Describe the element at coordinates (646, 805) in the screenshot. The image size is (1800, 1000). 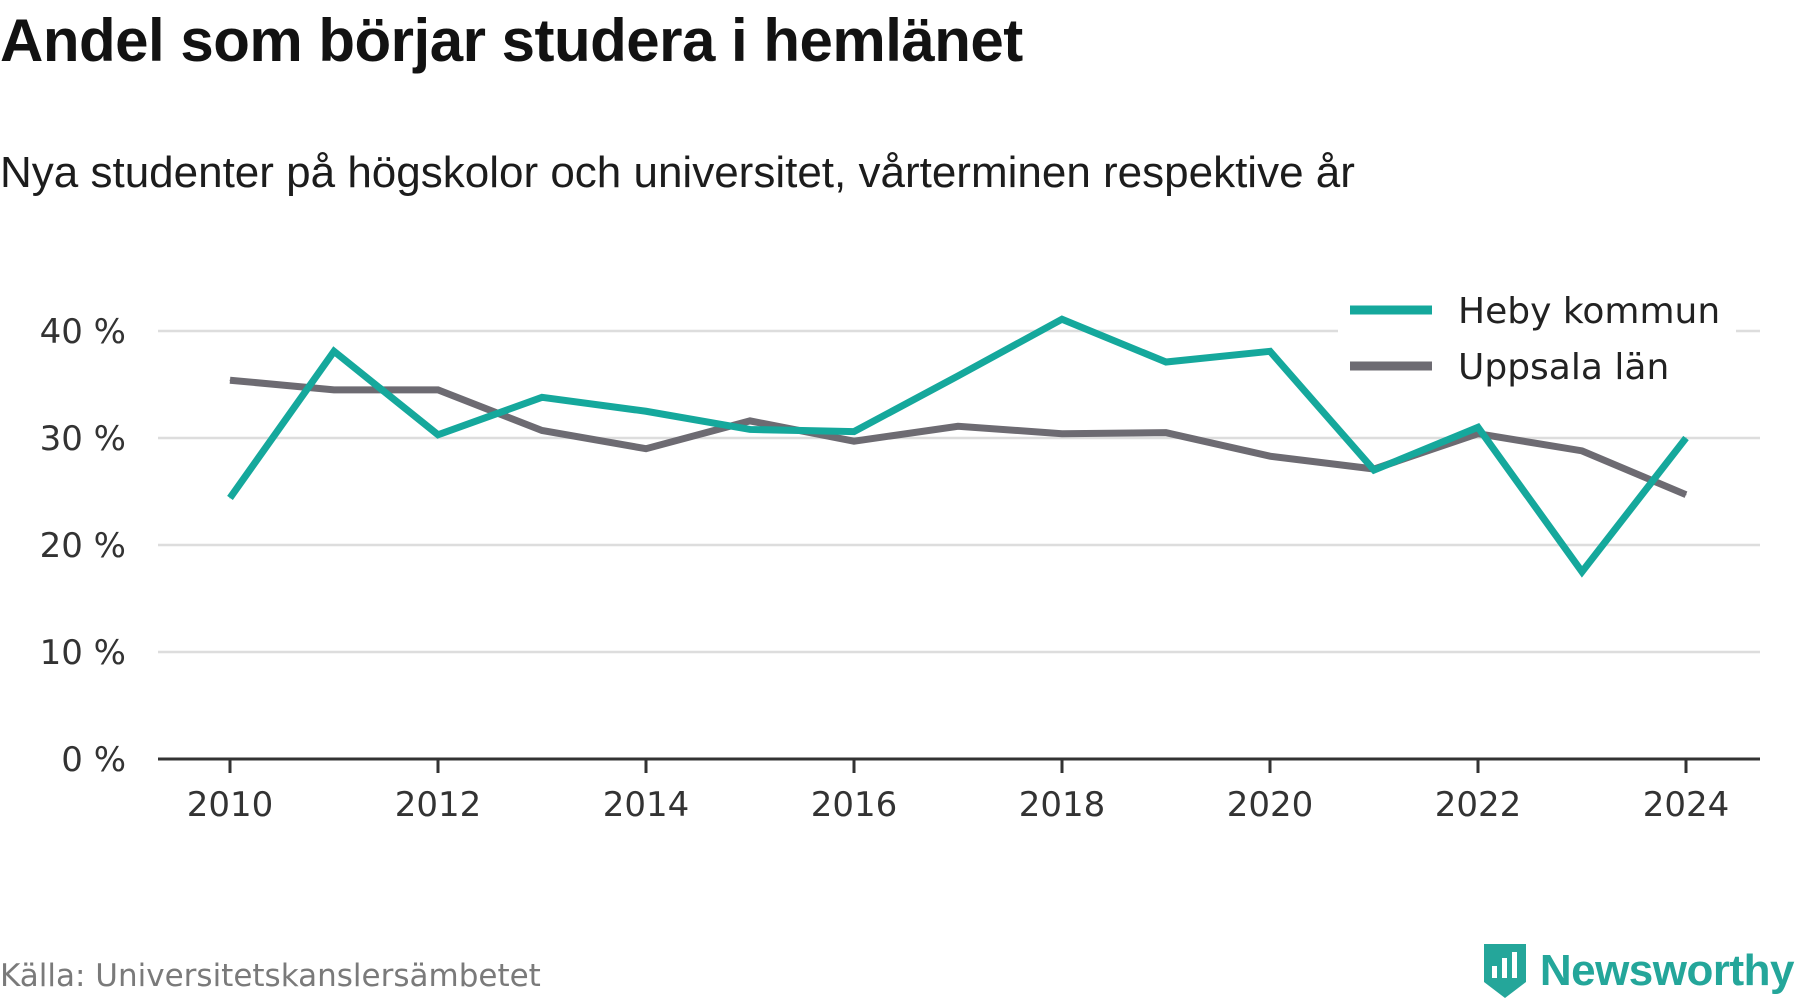
I see `x-tick-label: 2014` at that location.